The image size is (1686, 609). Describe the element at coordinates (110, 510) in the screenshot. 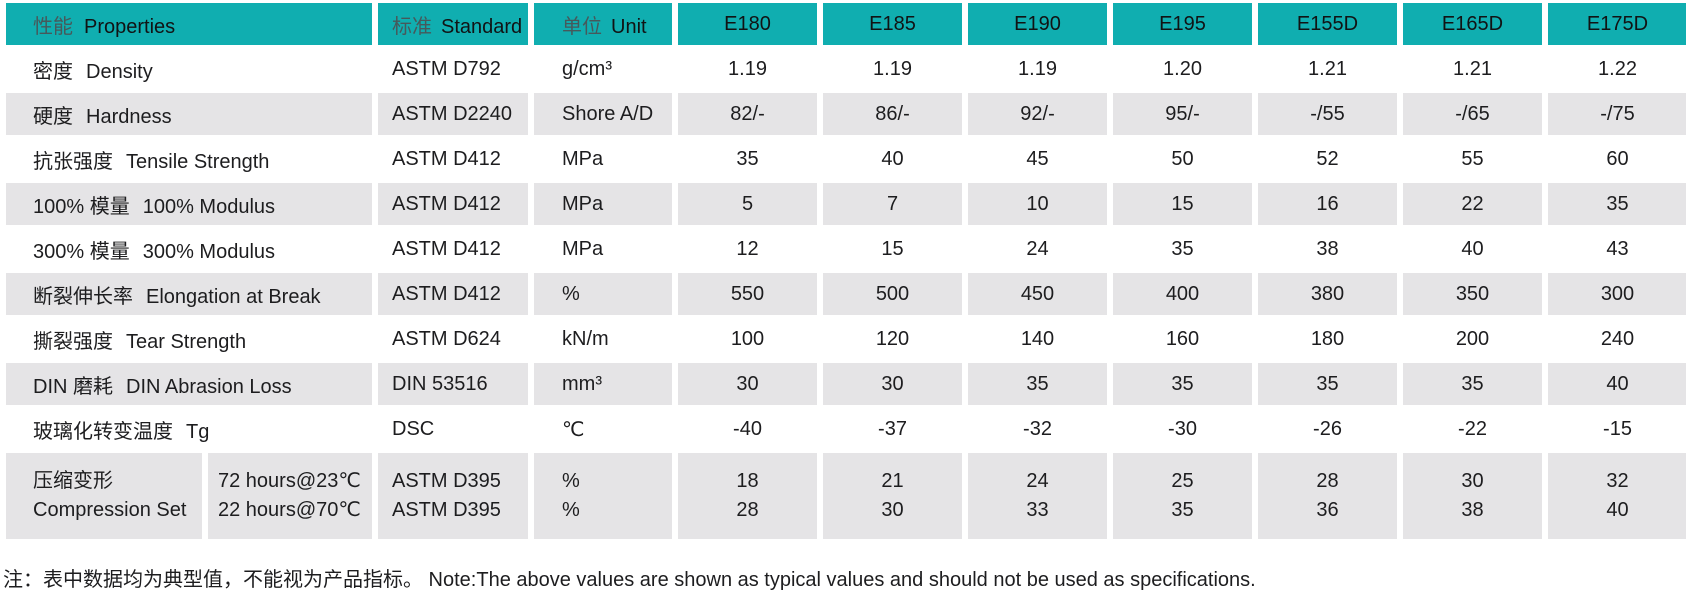

I see `property-en: Compression Set` at that location.